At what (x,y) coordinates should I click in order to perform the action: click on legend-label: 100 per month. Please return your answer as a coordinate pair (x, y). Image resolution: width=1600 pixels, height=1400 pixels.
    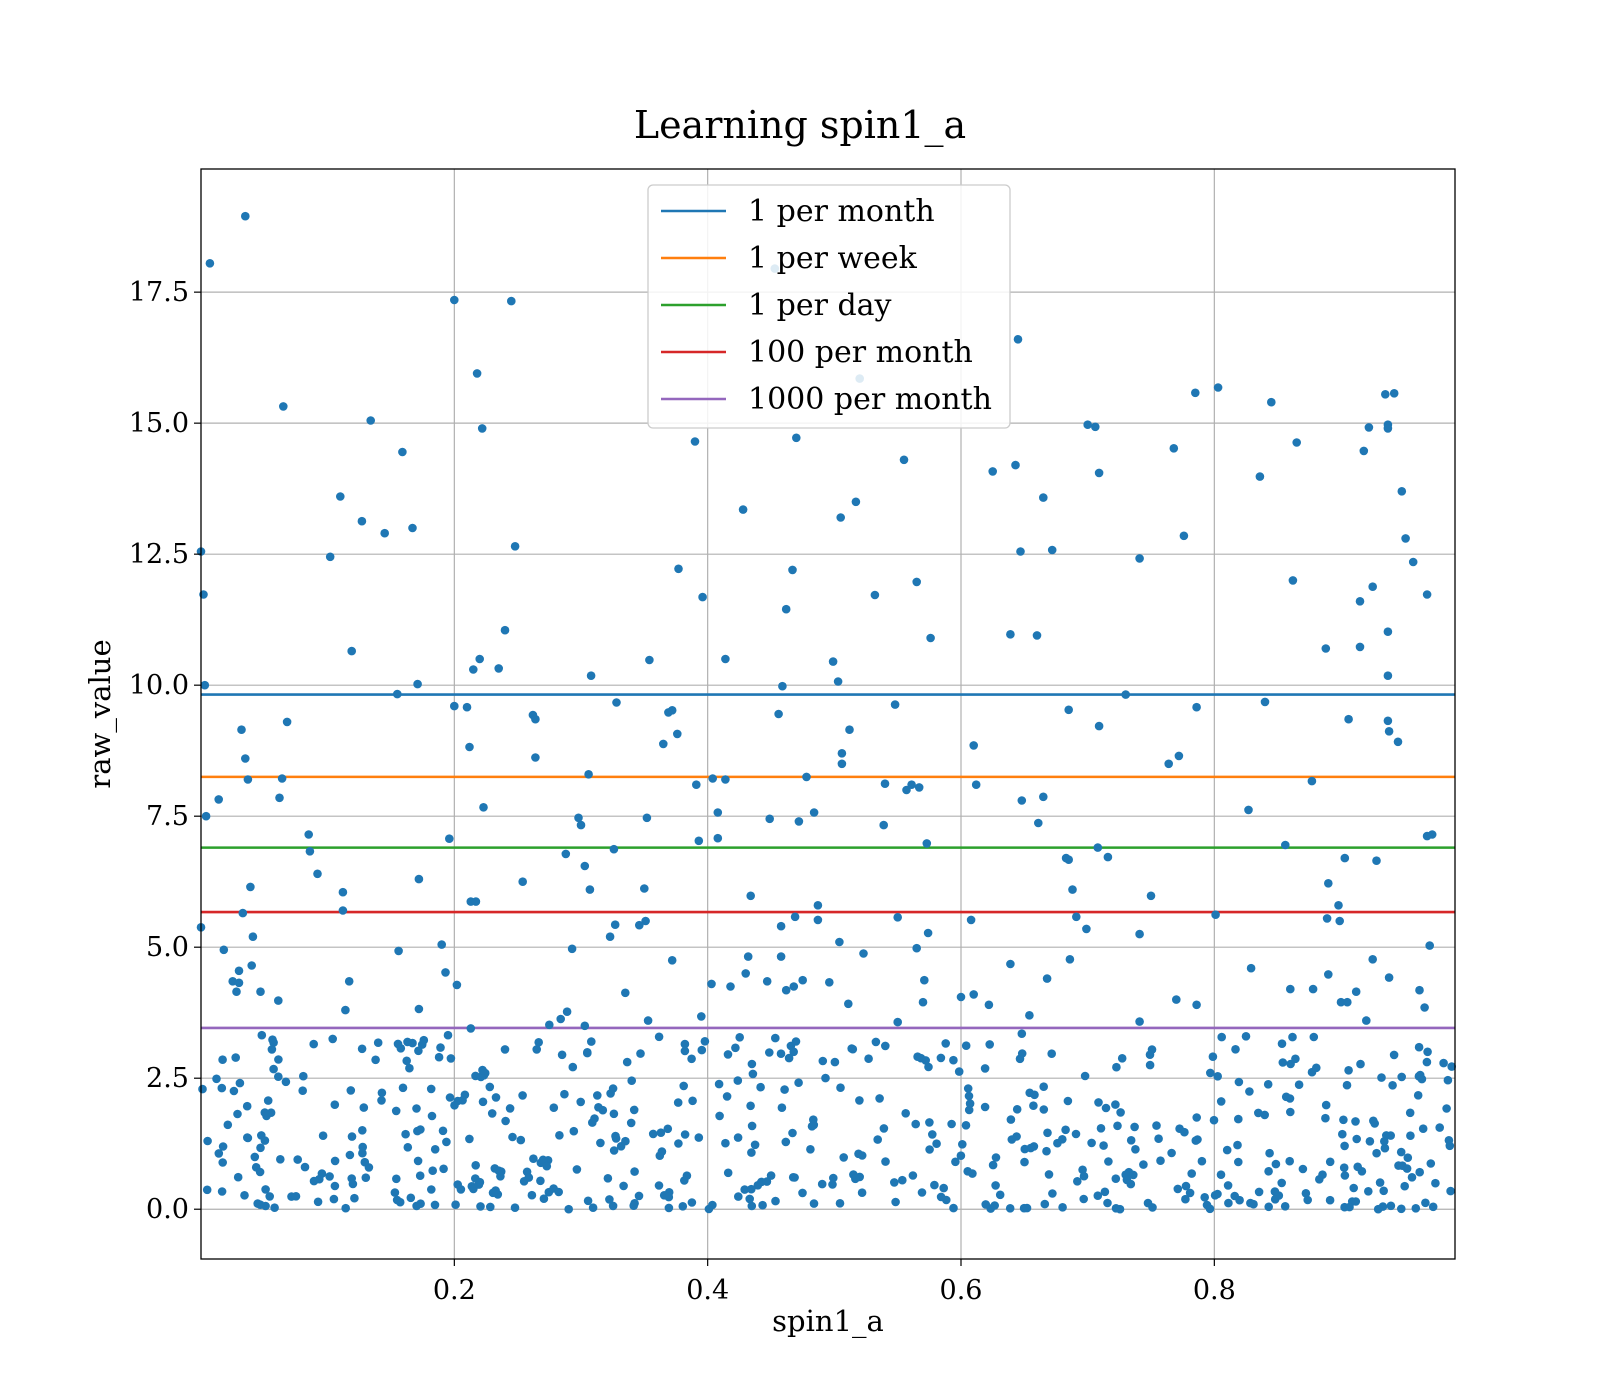
    Looking at the image, I should click on (860, 352).